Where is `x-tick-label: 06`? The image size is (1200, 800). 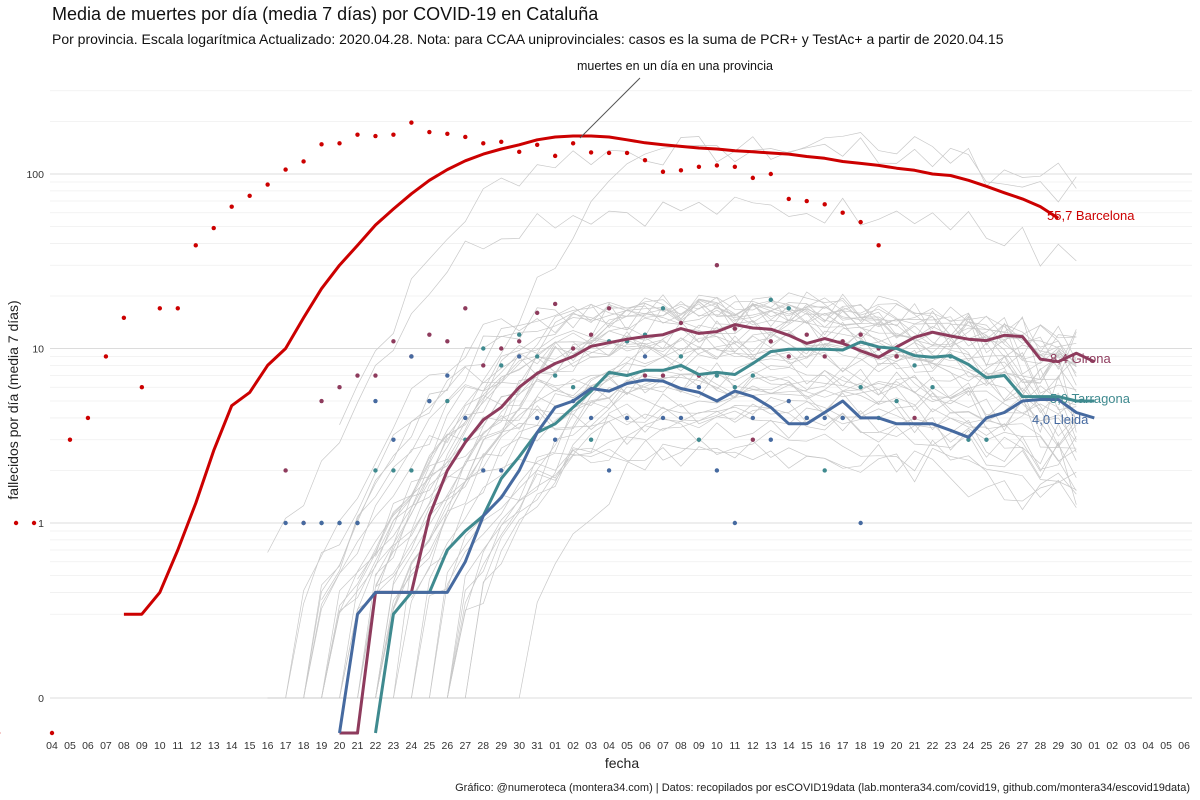 x-tick-label: 06 is located at coordinates (645, 746).